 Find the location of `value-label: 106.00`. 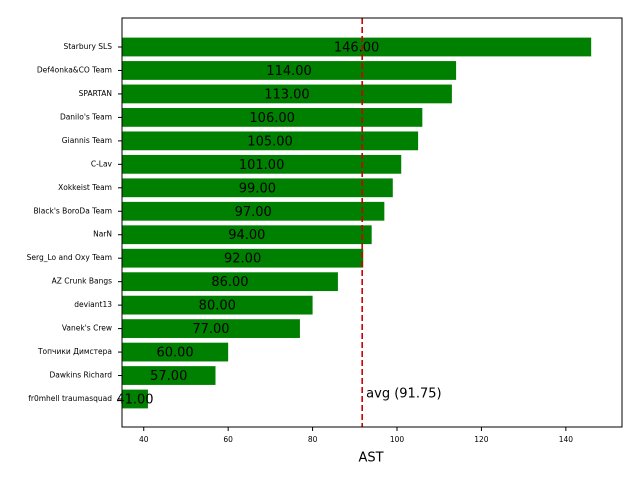

value-label: 106.00 is located at coordinates (272, 118).